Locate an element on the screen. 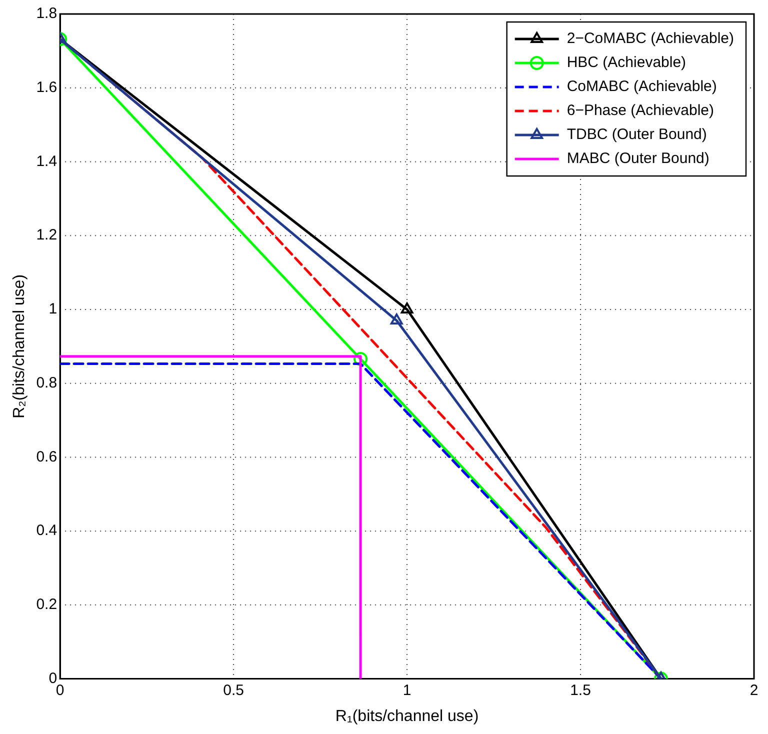 The width and height of the screenshot is (768, 734). legend-label: TDBC (Outer Bound) is located at coordinates (636, 135).